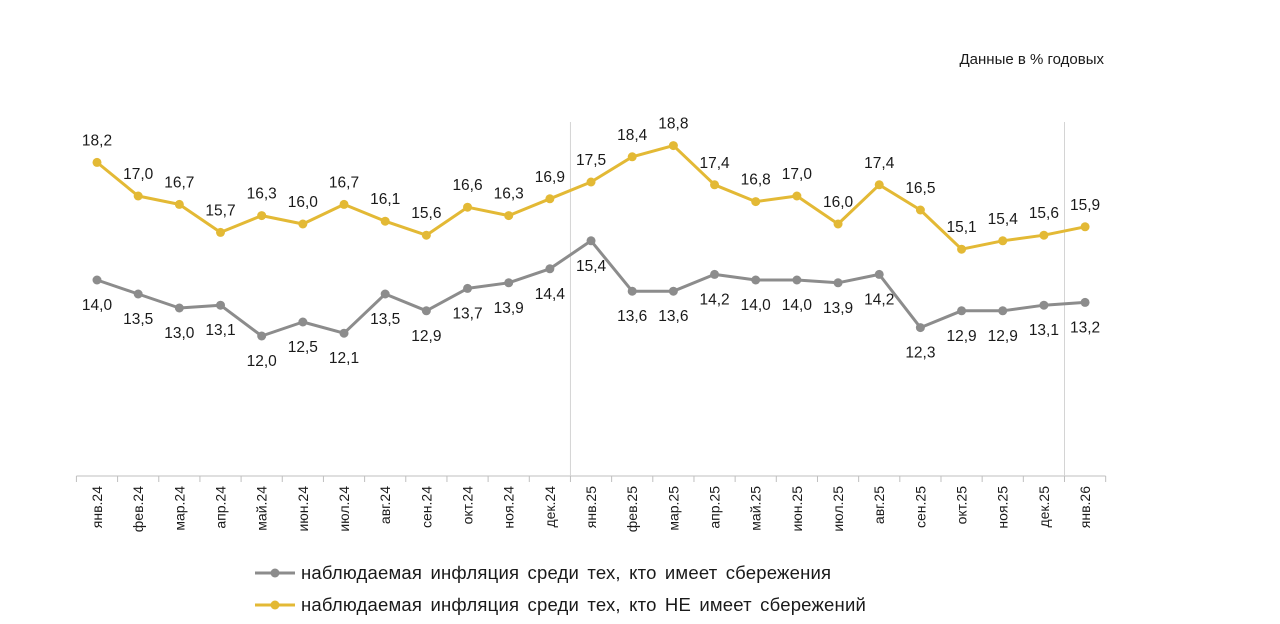 Image resolution: width=1280 pixels, height=624 pixels. What do you see at coordinates (385, 505) in the screenshot?
I see `x-tick-label: авг.24` at bounding box center [385, 505].